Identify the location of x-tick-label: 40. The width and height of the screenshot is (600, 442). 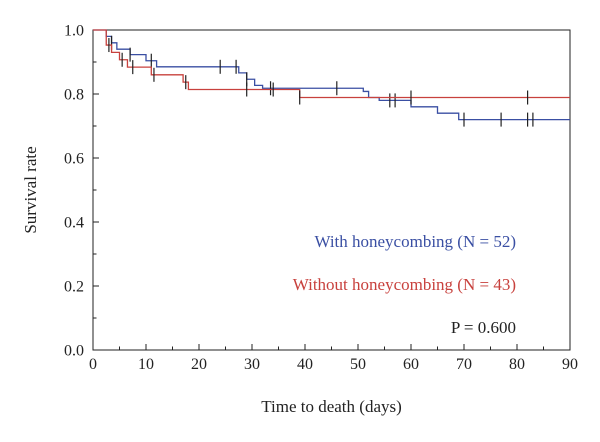
(305, 364).